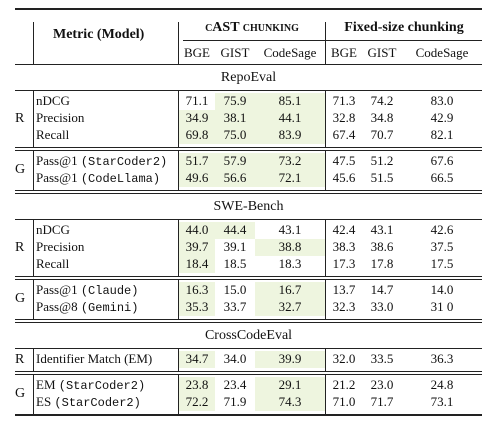 The image size is (492, 440). I want to click on fixed-value: 67.4, so click(344, 134).